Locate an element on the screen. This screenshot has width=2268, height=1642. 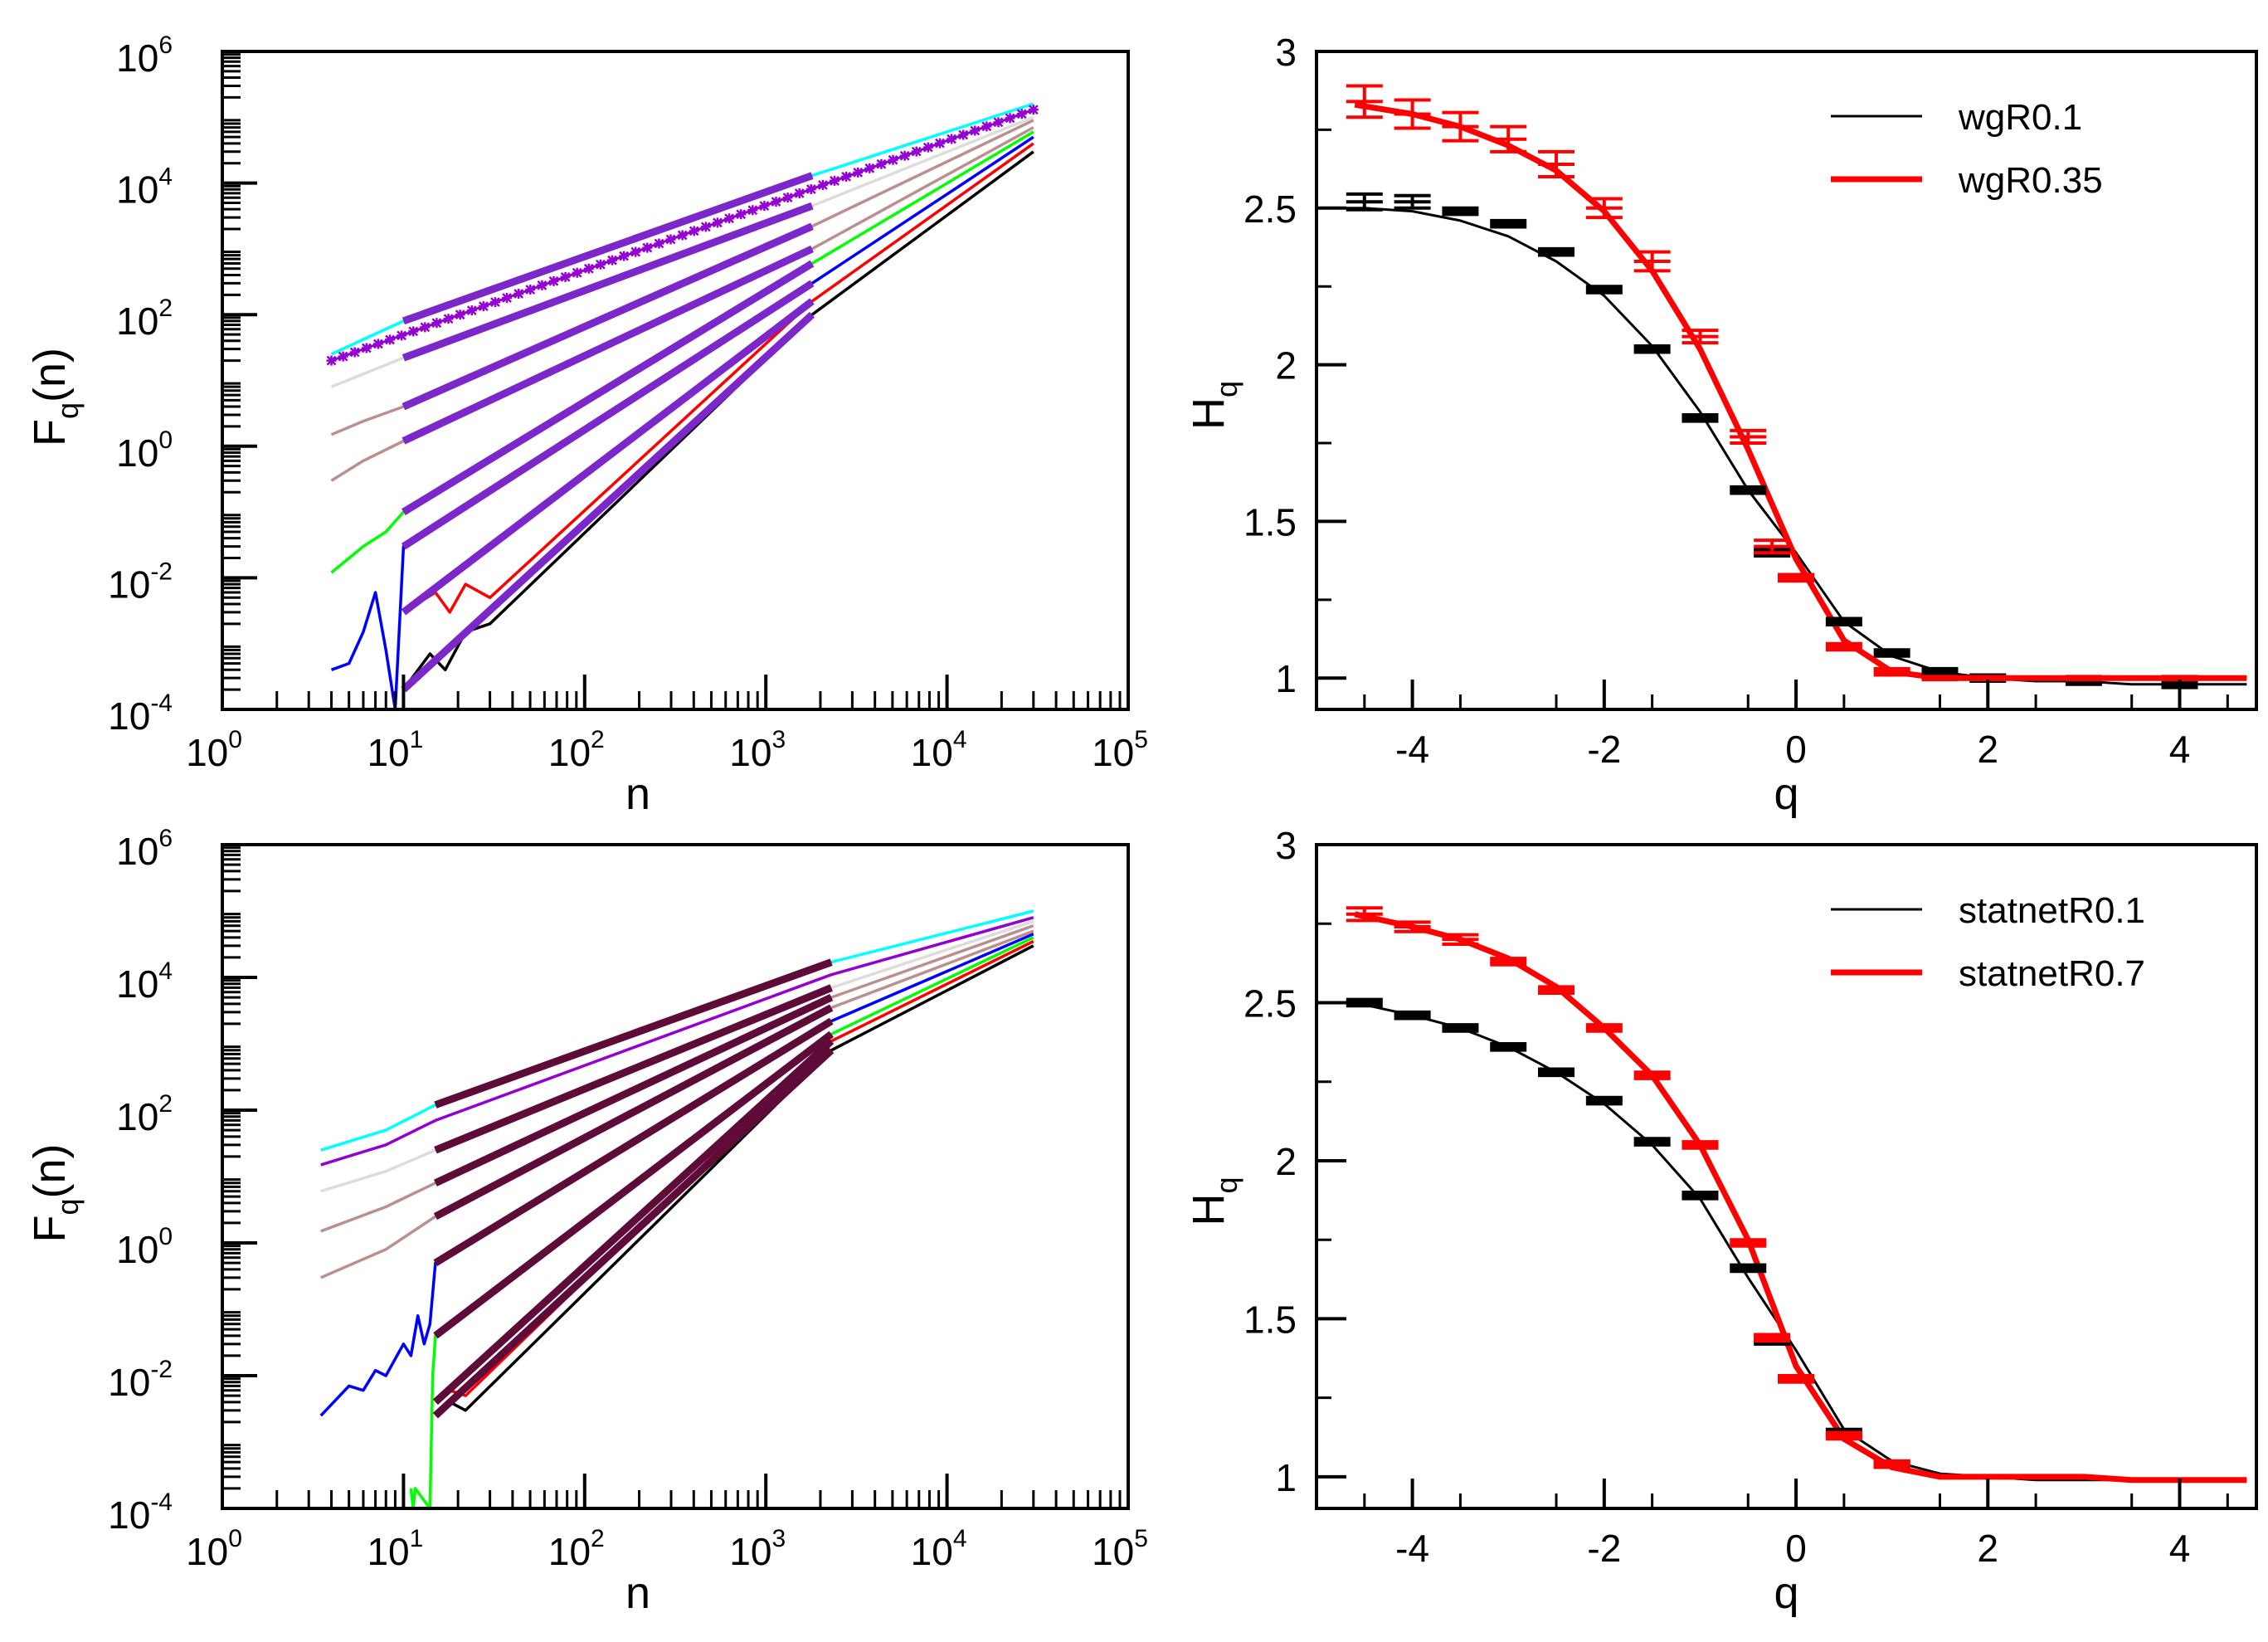
y-tick-label: 2.5 is located at coordinates (1270, 1003).